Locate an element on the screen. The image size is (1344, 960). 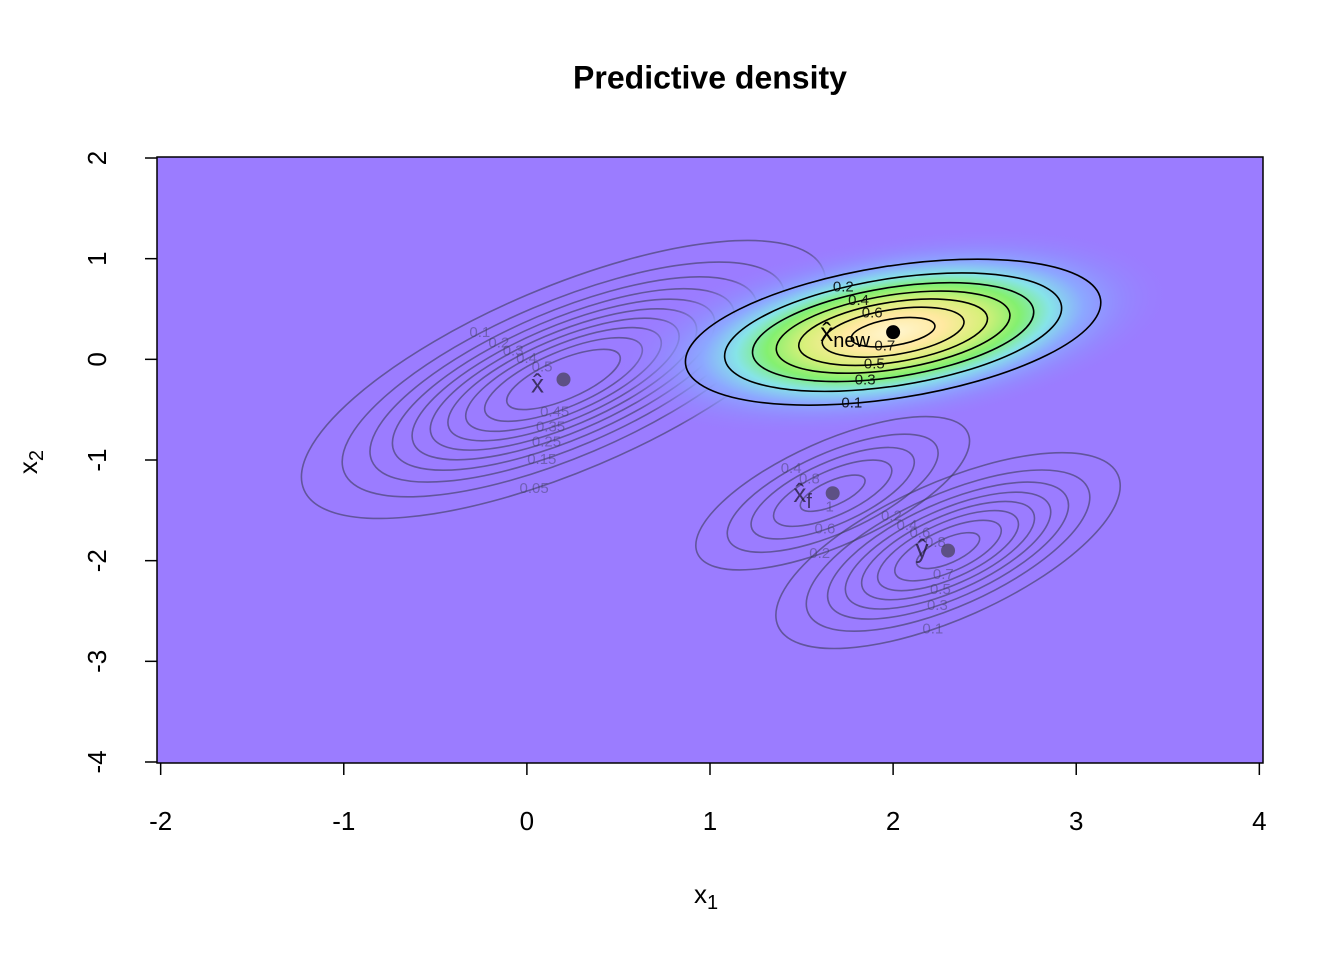
point-label: x̂ is located at coordinates (537, 383).